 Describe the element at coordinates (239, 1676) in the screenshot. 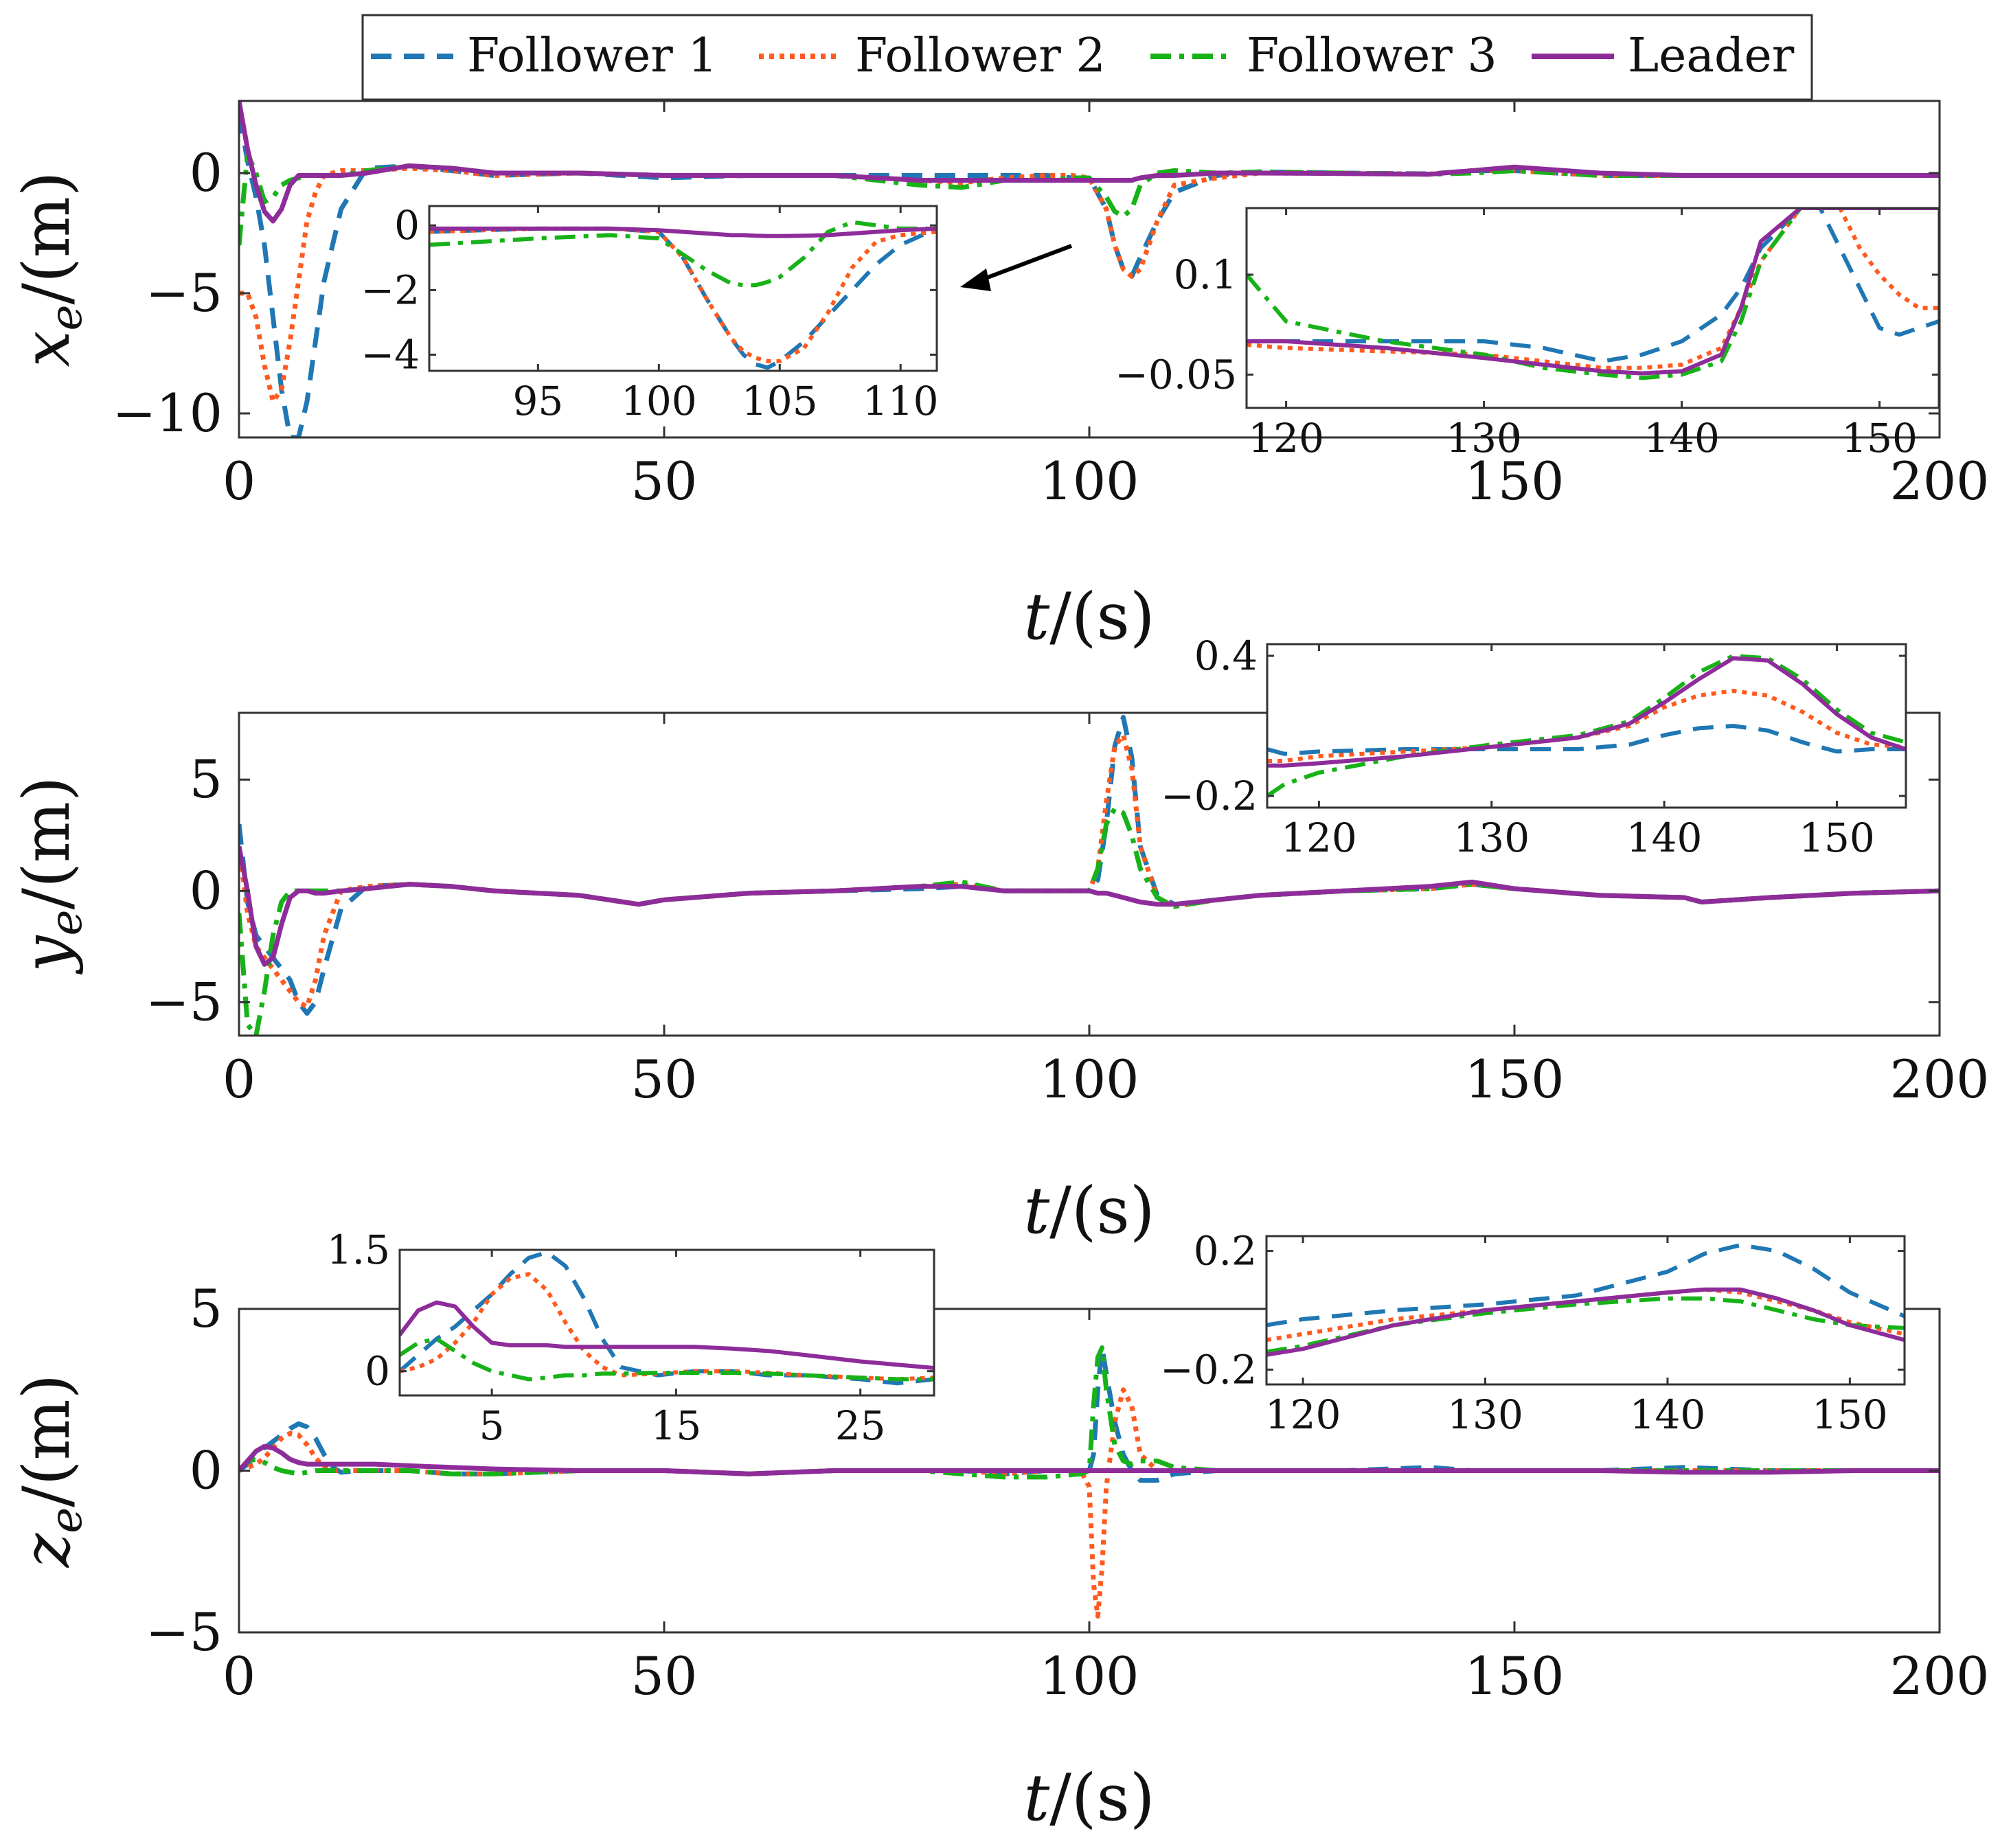

I see `panel-z-xtick-label: 0` at that location.